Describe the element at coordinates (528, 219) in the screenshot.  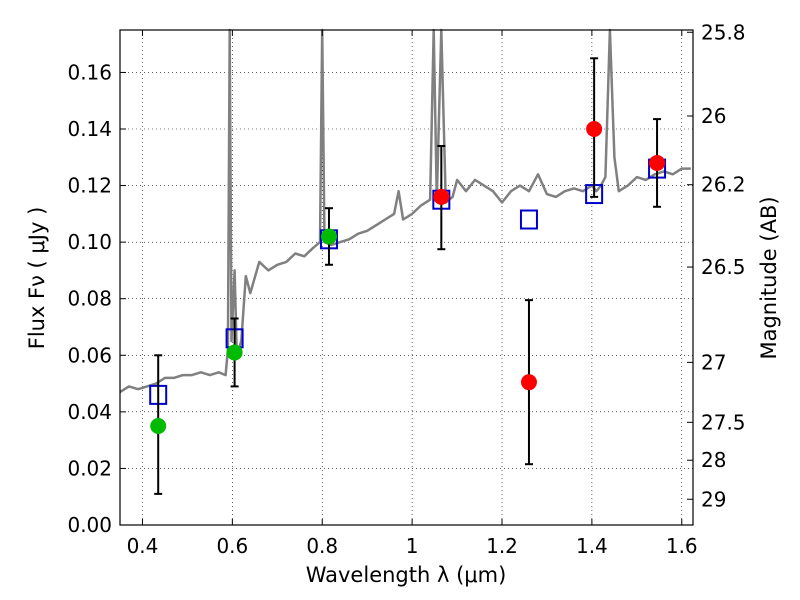
I see `model-photometry-square` at that location.